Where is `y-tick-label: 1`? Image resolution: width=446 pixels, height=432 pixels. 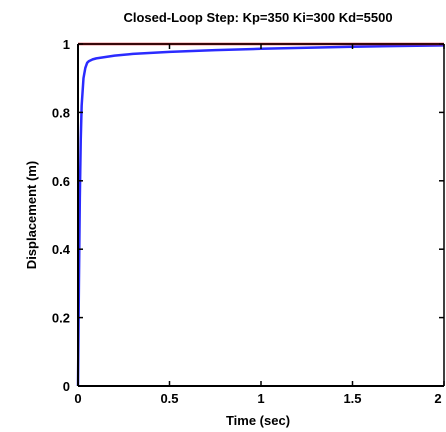 y-tick-label: 1 is located at coordinates (66, 44).